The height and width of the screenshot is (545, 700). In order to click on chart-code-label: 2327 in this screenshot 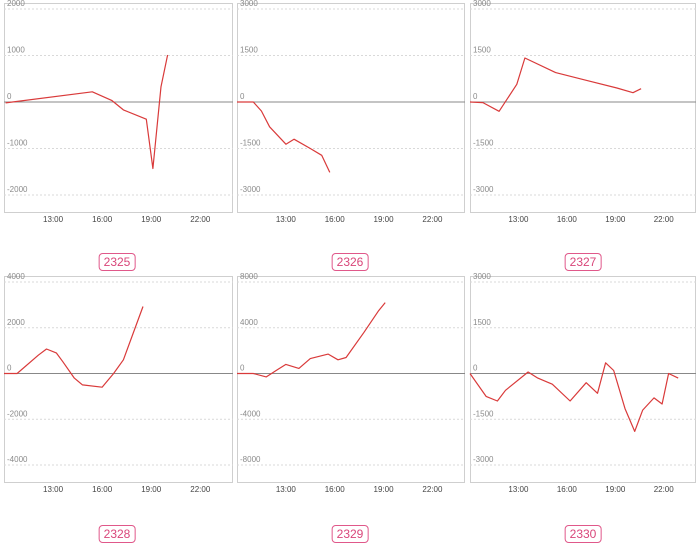, I will do `click(583, 262)`.